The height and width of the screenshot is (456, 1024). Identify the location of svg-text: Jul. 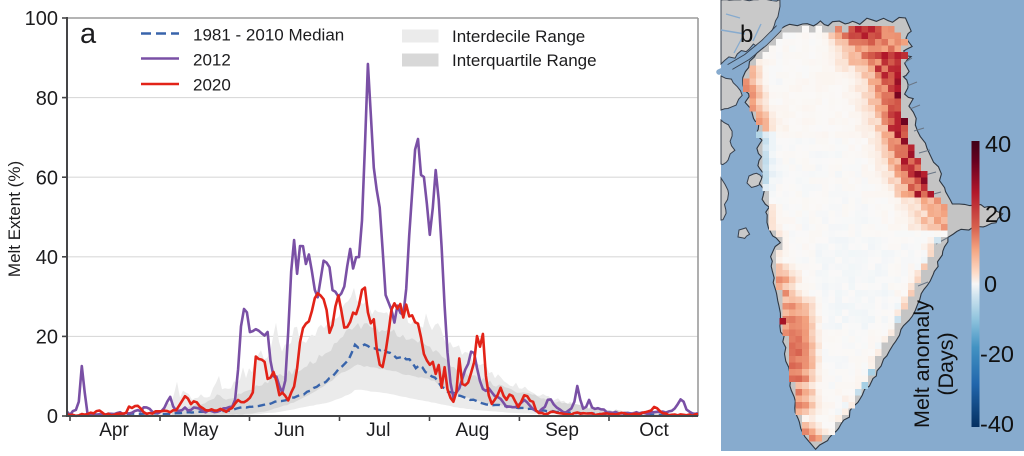
(378, 430).